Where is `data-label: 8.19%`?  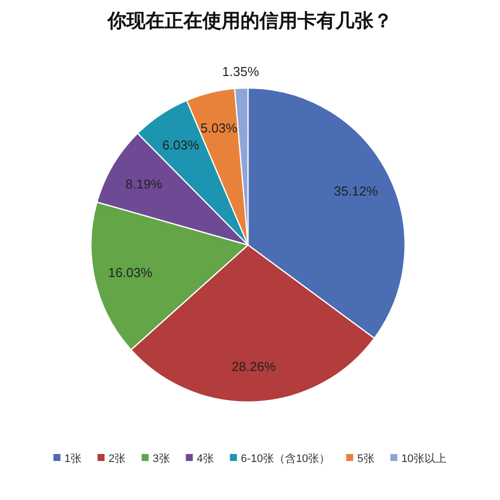
data-label: 8.19% is located at coordinates (144, 184).